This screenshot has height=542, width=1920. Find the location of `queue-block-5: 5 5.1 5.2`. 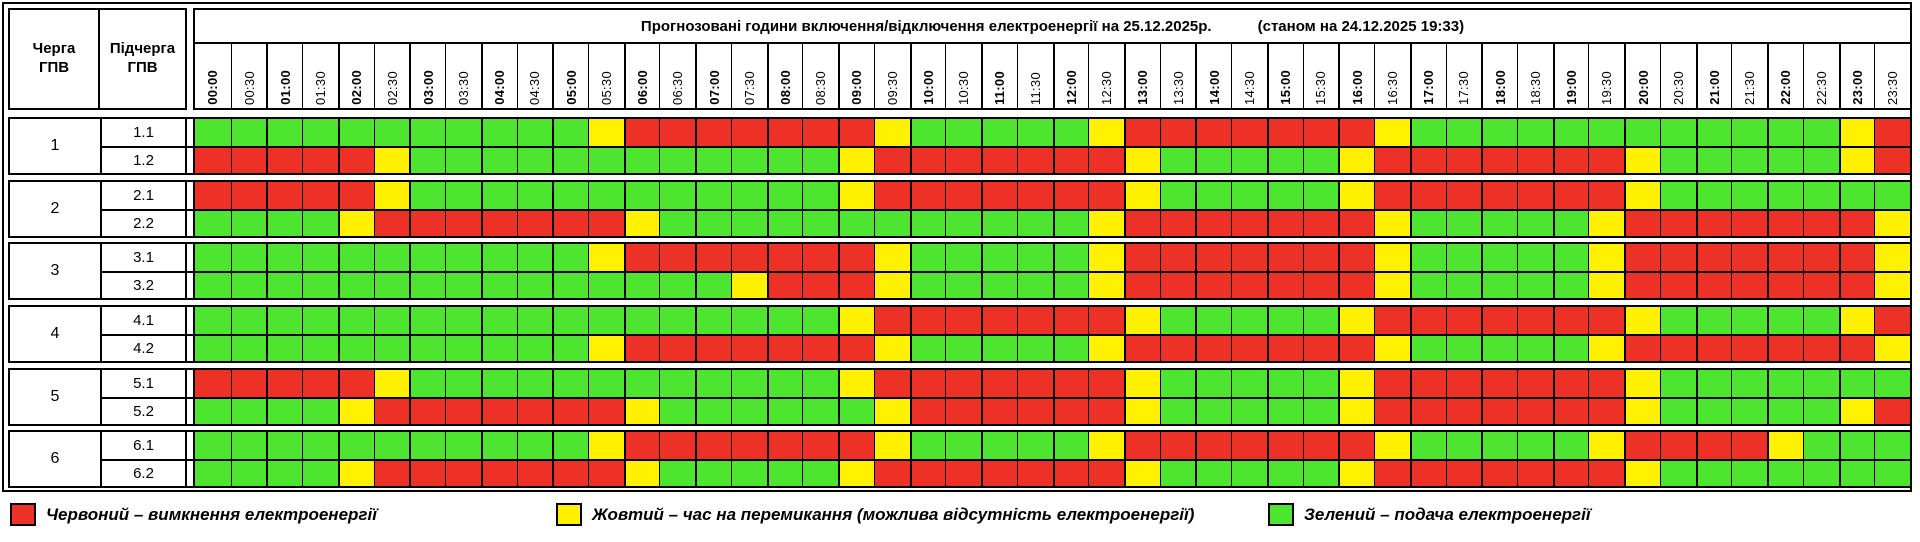

queue-block-5: 5 5.1 5.2 is located at coordinates (960, 397).